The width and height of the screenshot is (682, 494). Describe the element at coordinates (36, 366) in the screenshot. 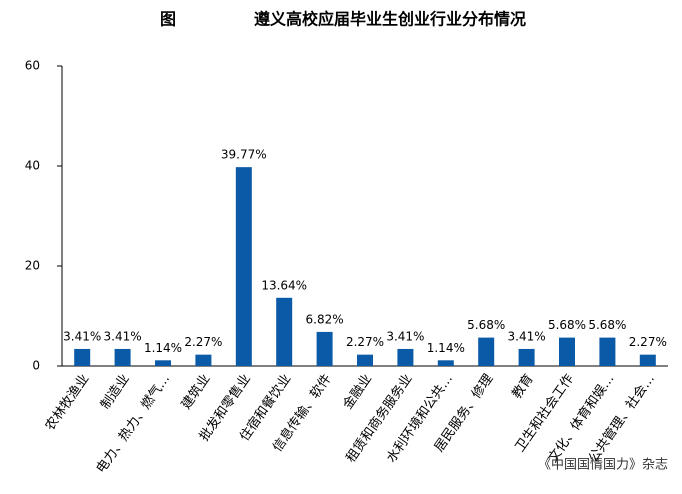

I see `y-tick-label: 0` at that location.